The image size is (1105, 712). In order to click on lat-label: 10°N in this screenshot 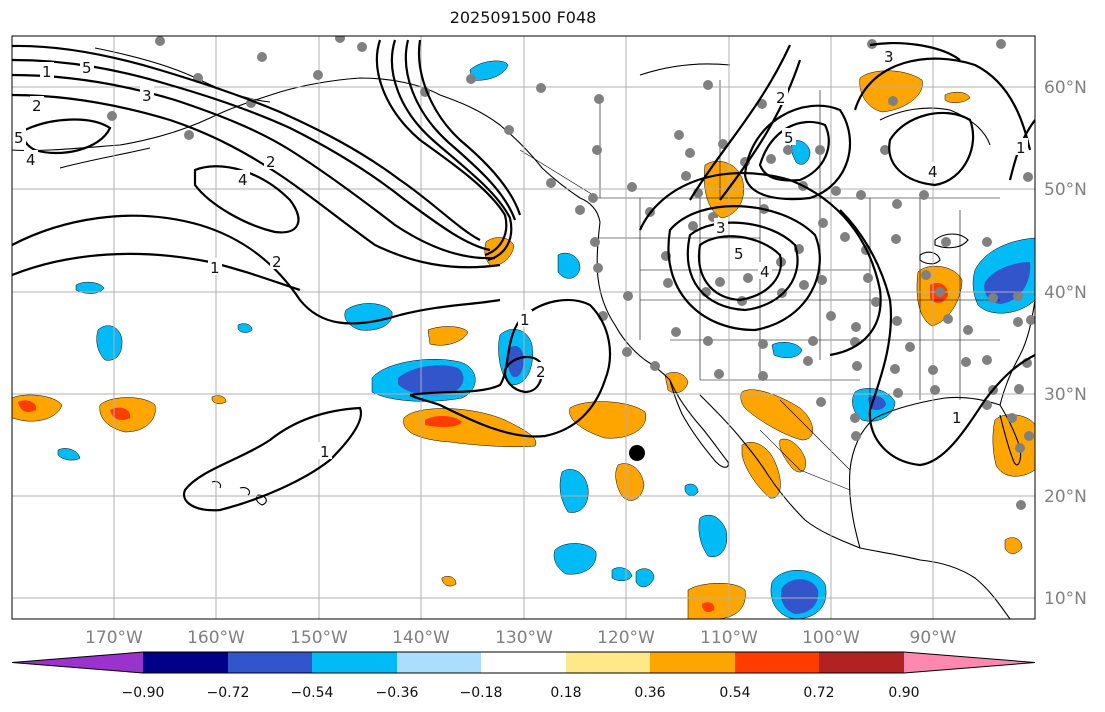, I will do `click(1065, 599)`.